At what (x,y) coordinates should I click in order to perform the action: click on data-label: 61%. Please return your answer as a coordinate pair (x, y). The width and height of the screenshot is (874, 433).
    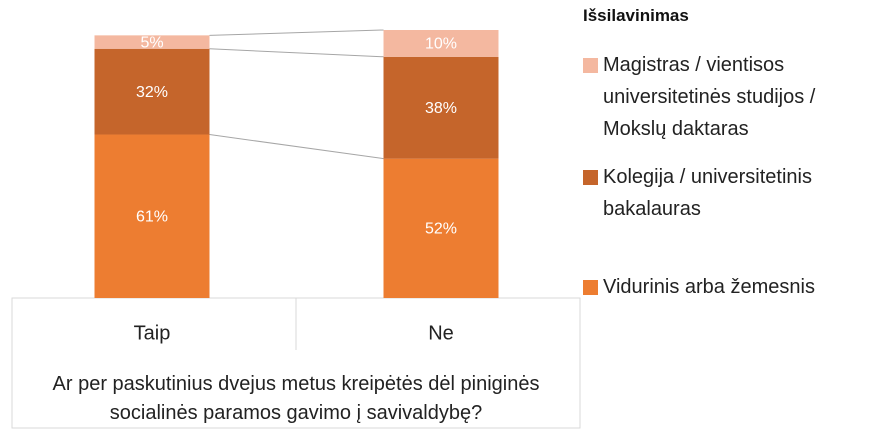
    Looking at the image, I should click on (152, 216).